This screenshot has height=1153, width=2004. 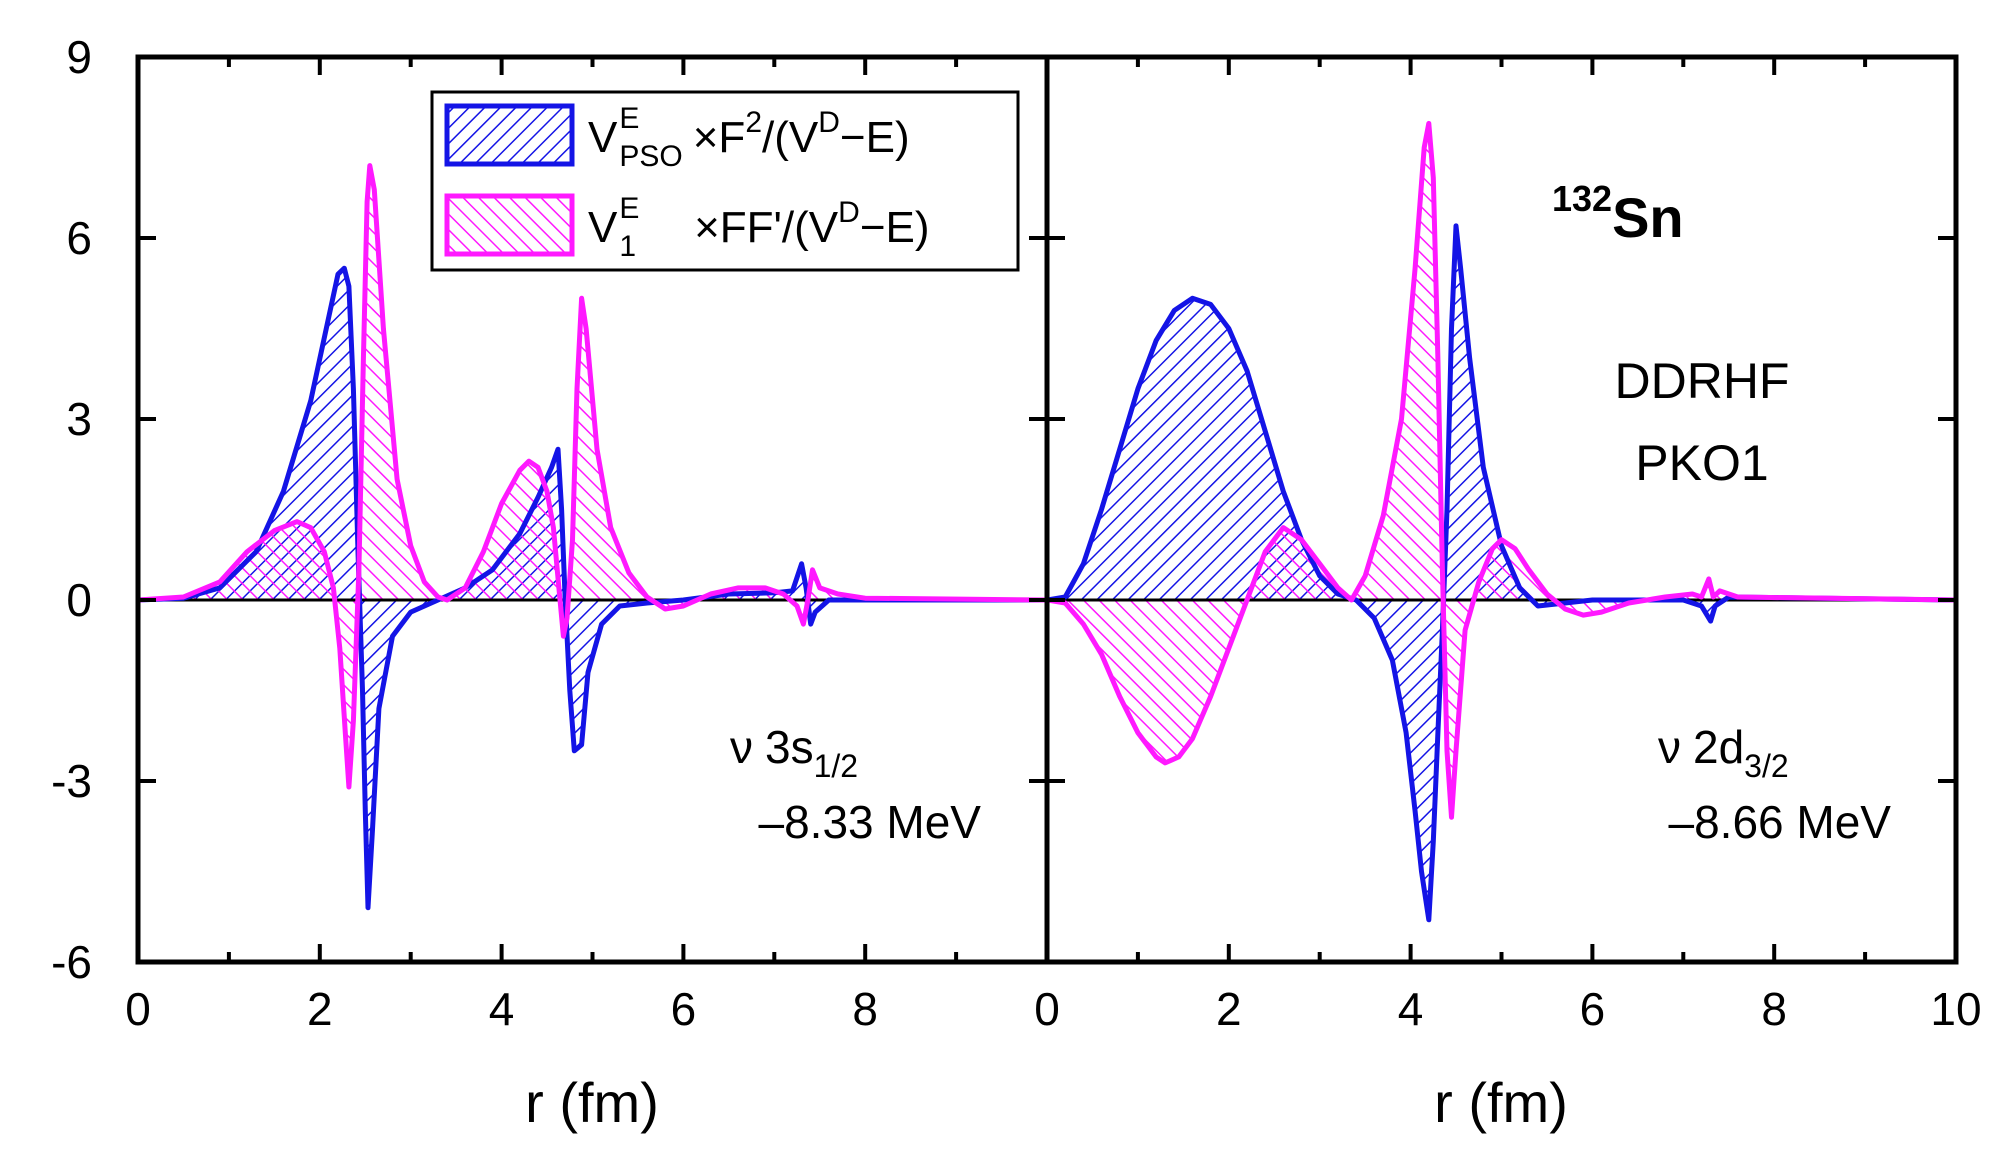 I want to click on method-label: DDRHF, so click(x=1702, y=381).